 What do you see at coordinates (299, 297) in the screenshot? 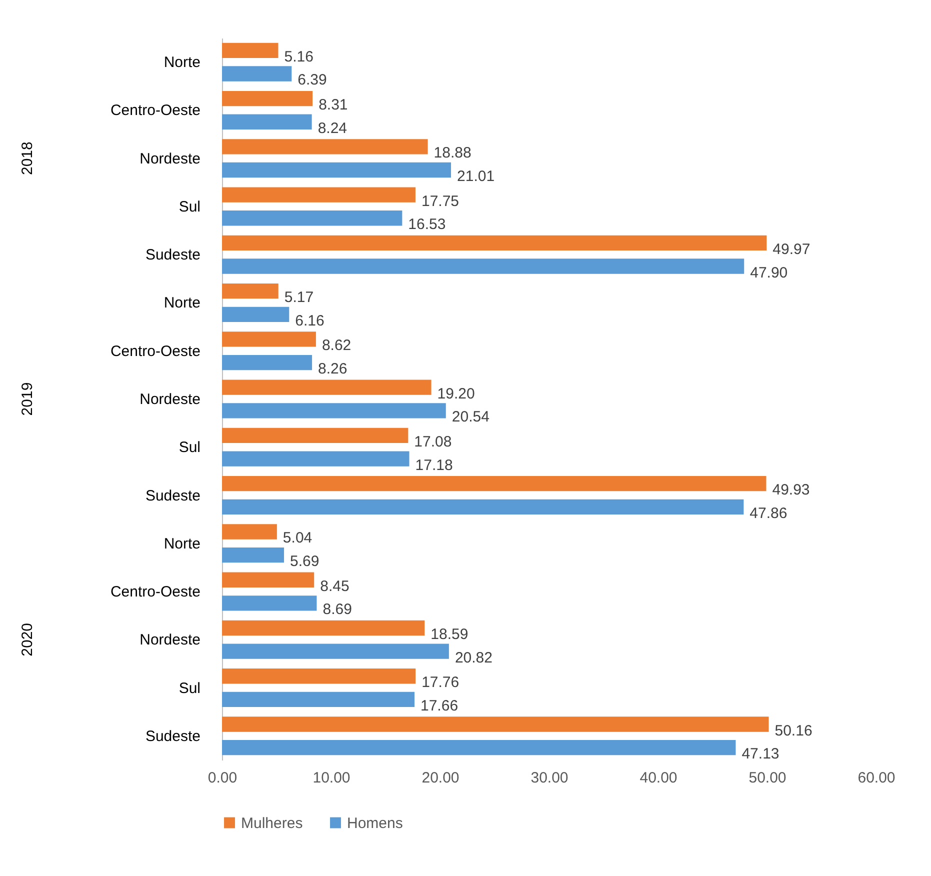
I see `data-label: 5.17` at bounding box center [299, 297].